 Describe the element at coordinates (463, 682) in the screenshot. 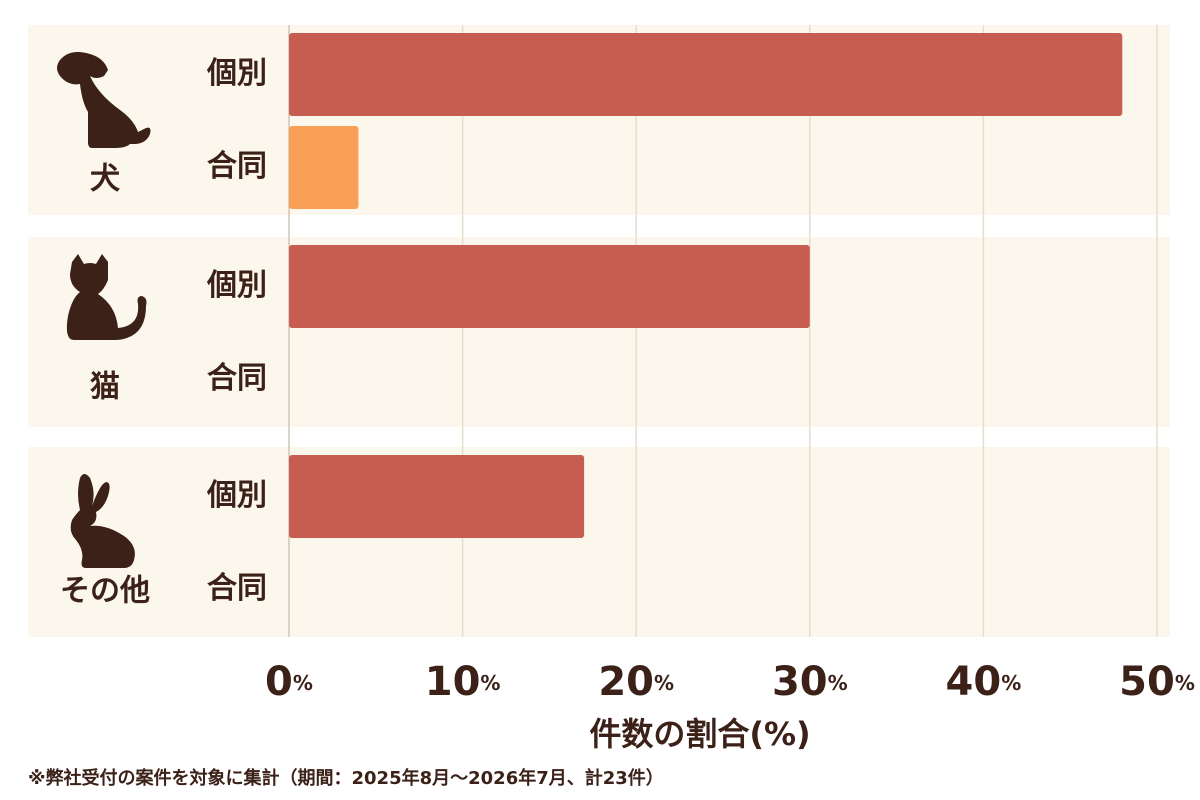

I see `x-tick-label: 10%` at that location.